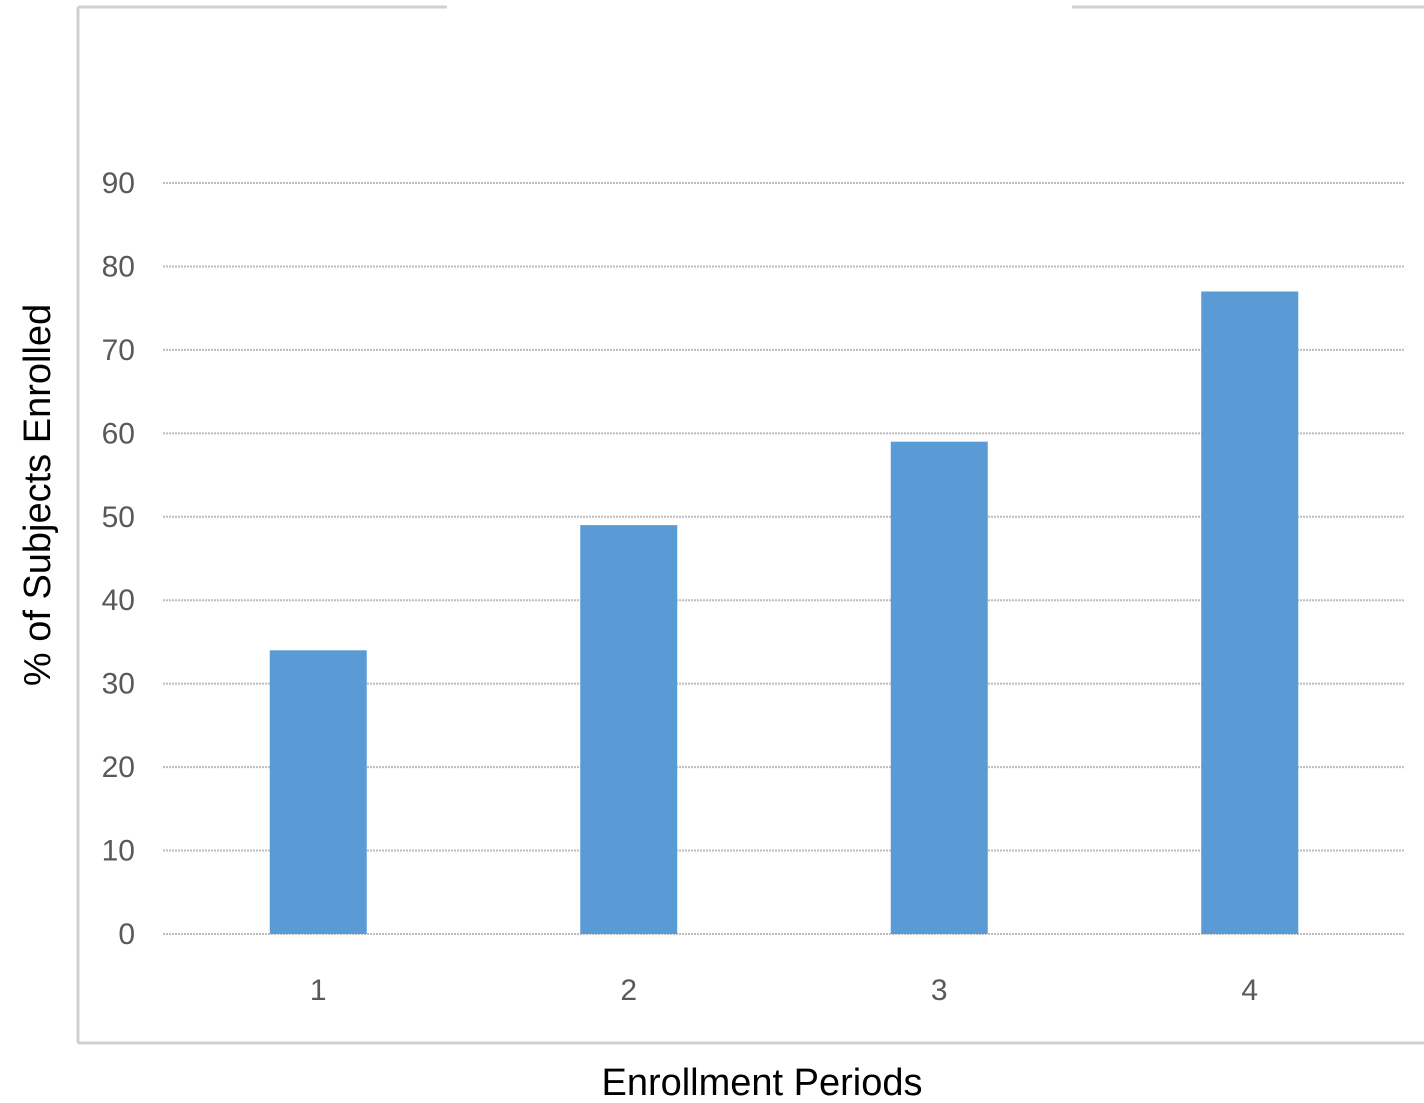  I want to click on y-tick-label: 0, so click(126, 934).